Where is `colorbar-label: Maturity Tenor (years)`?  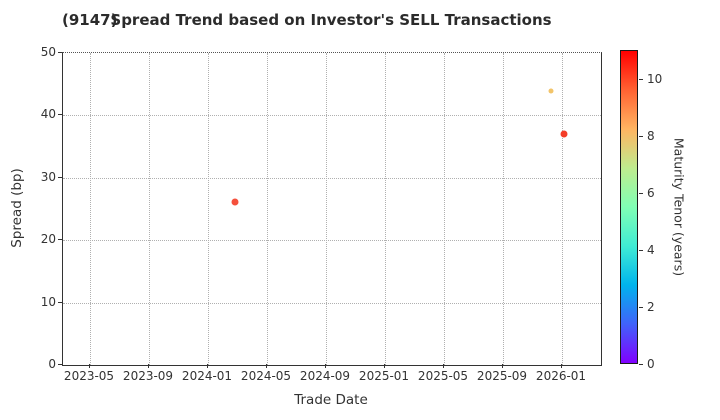
colorbar-label: Maturity Tenor (years) is located at coordinates (679, 207).